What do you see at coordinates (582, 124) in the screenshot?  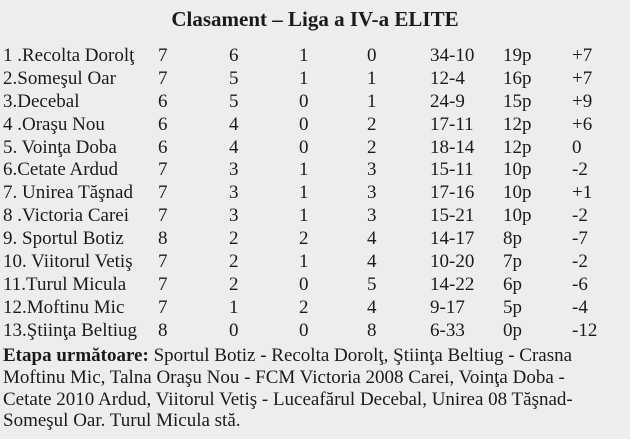 I see `cell-diff: +6` at bounding box center [582, 124].